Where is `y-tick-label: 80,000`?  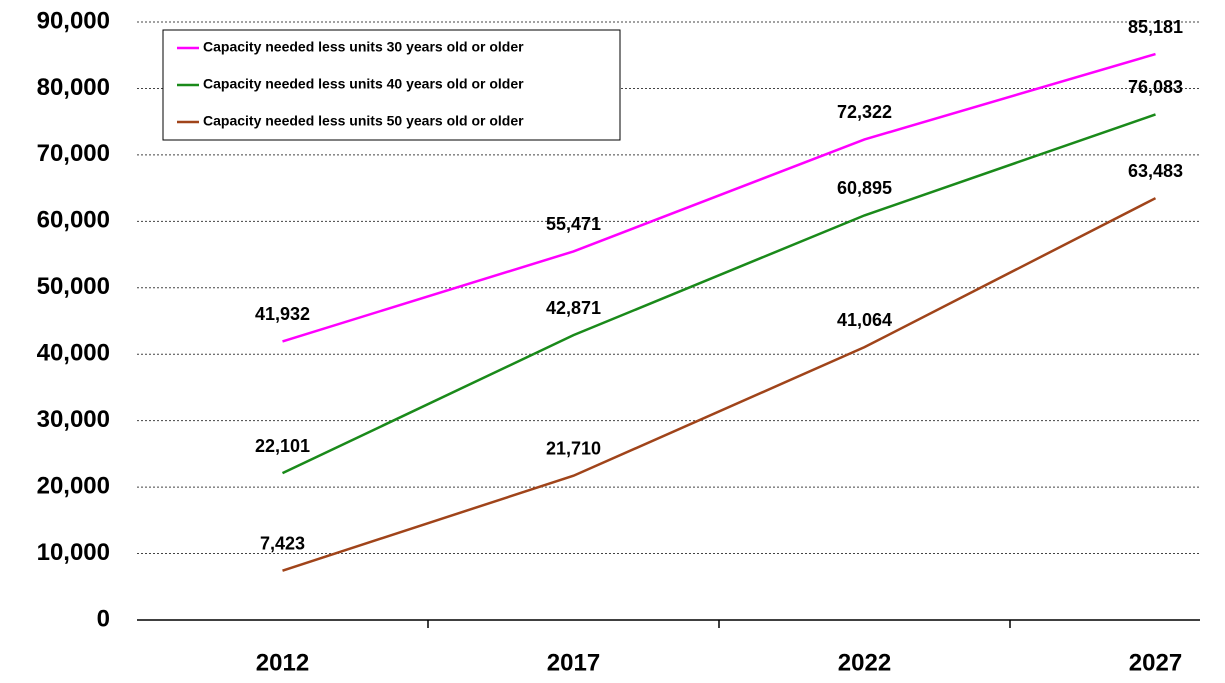
y-tick-label: 80,000 is located at coordinates (73, 87).